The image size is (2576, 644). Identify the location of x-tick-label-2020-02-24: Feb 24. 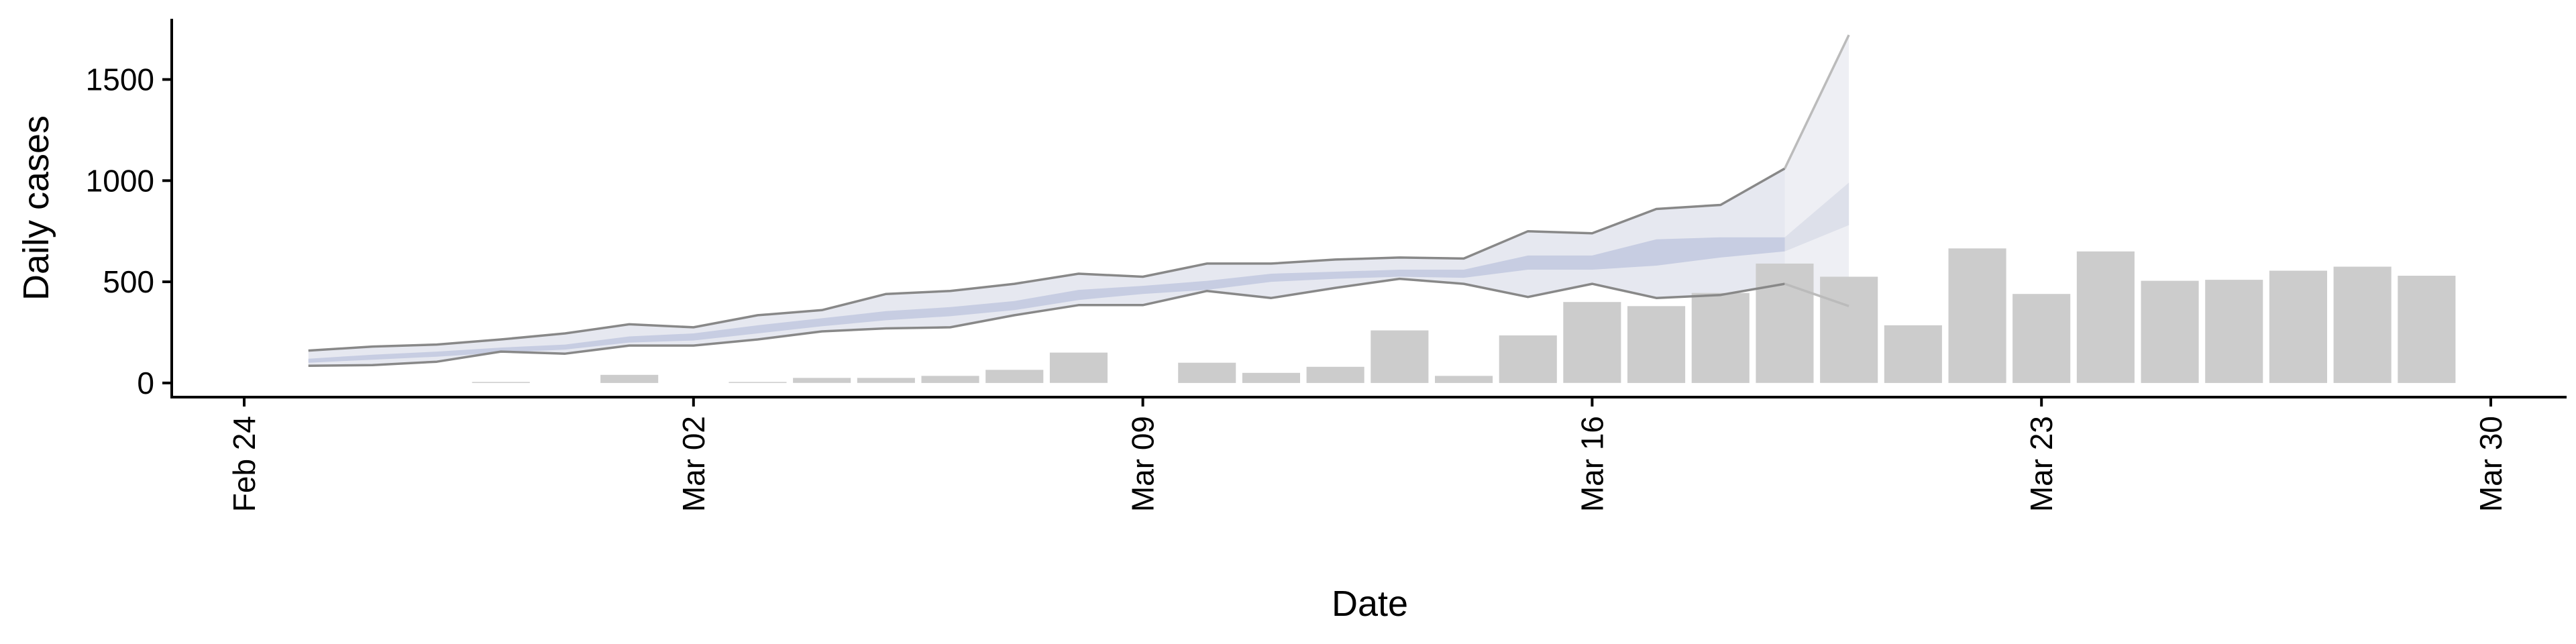
(244, 464).